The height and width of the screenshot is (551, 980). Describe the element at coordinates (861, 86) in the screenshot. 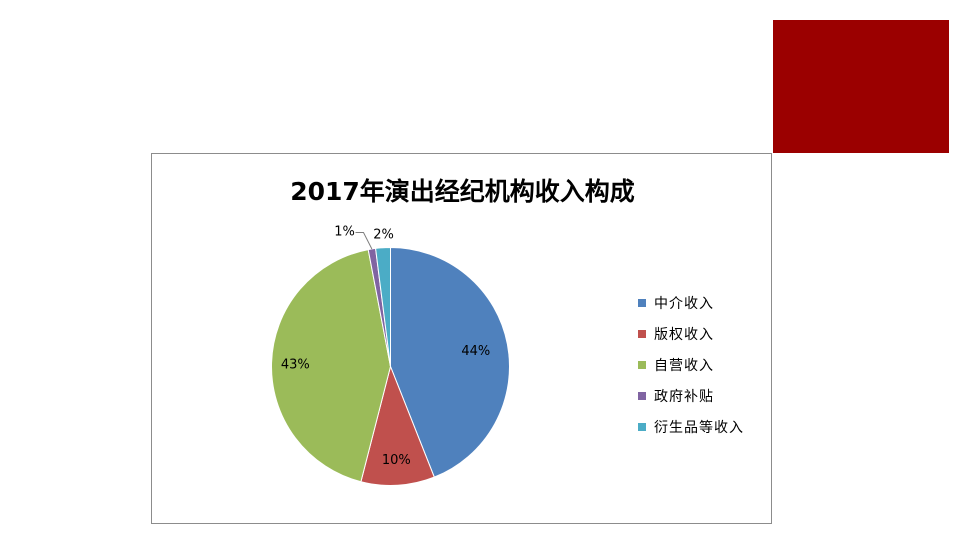

I see `accent-block` at that location.